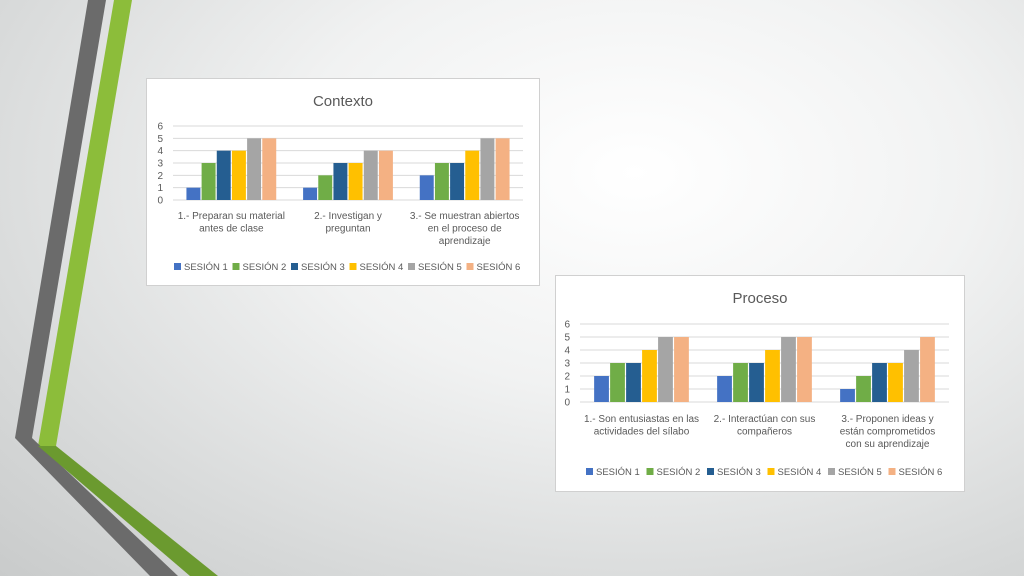 The image size is (1024, 576). I want to click on category-label-line: 2.- Investigan y, so click(348, 216).